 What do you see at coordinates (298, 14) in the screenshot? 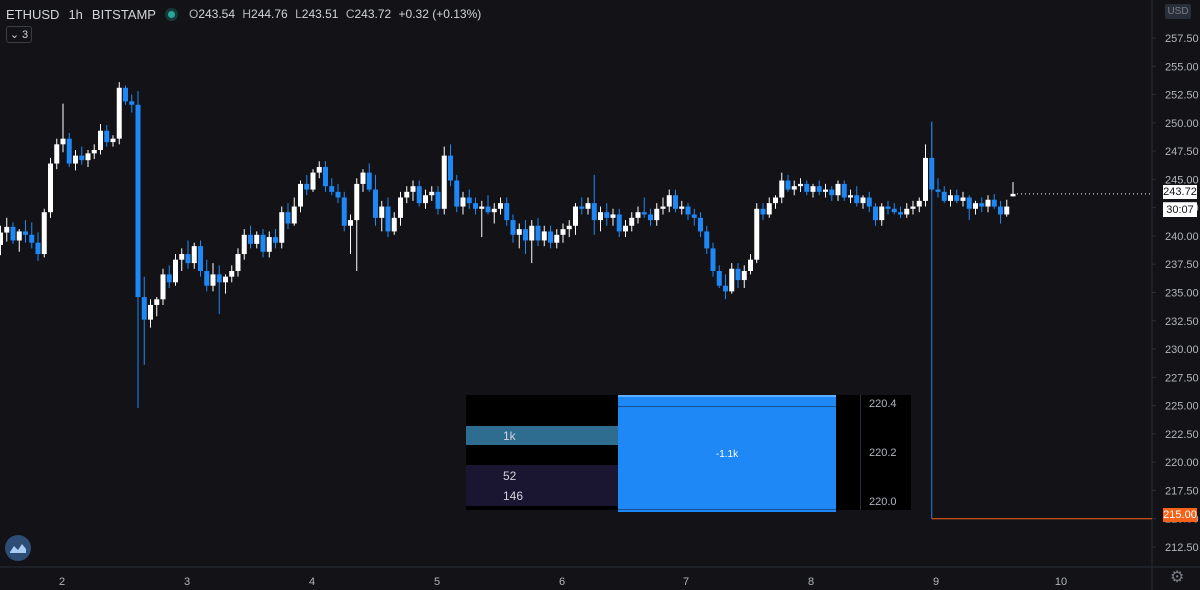
I see `low-label: L` at bounding box center [298, 14].